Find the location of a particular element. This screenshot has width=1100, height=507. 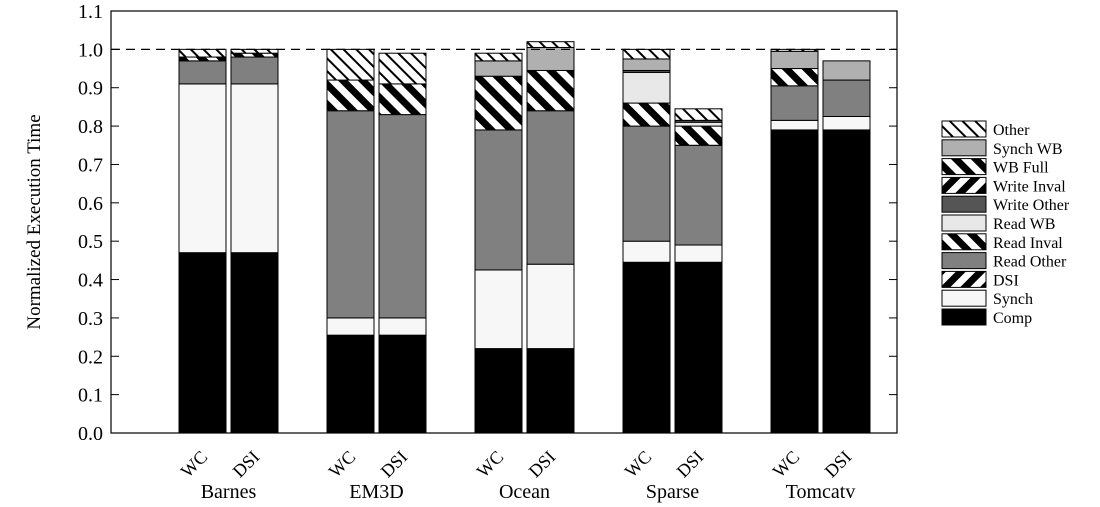

group-label: Sparse is located at coordinates (672, 492).